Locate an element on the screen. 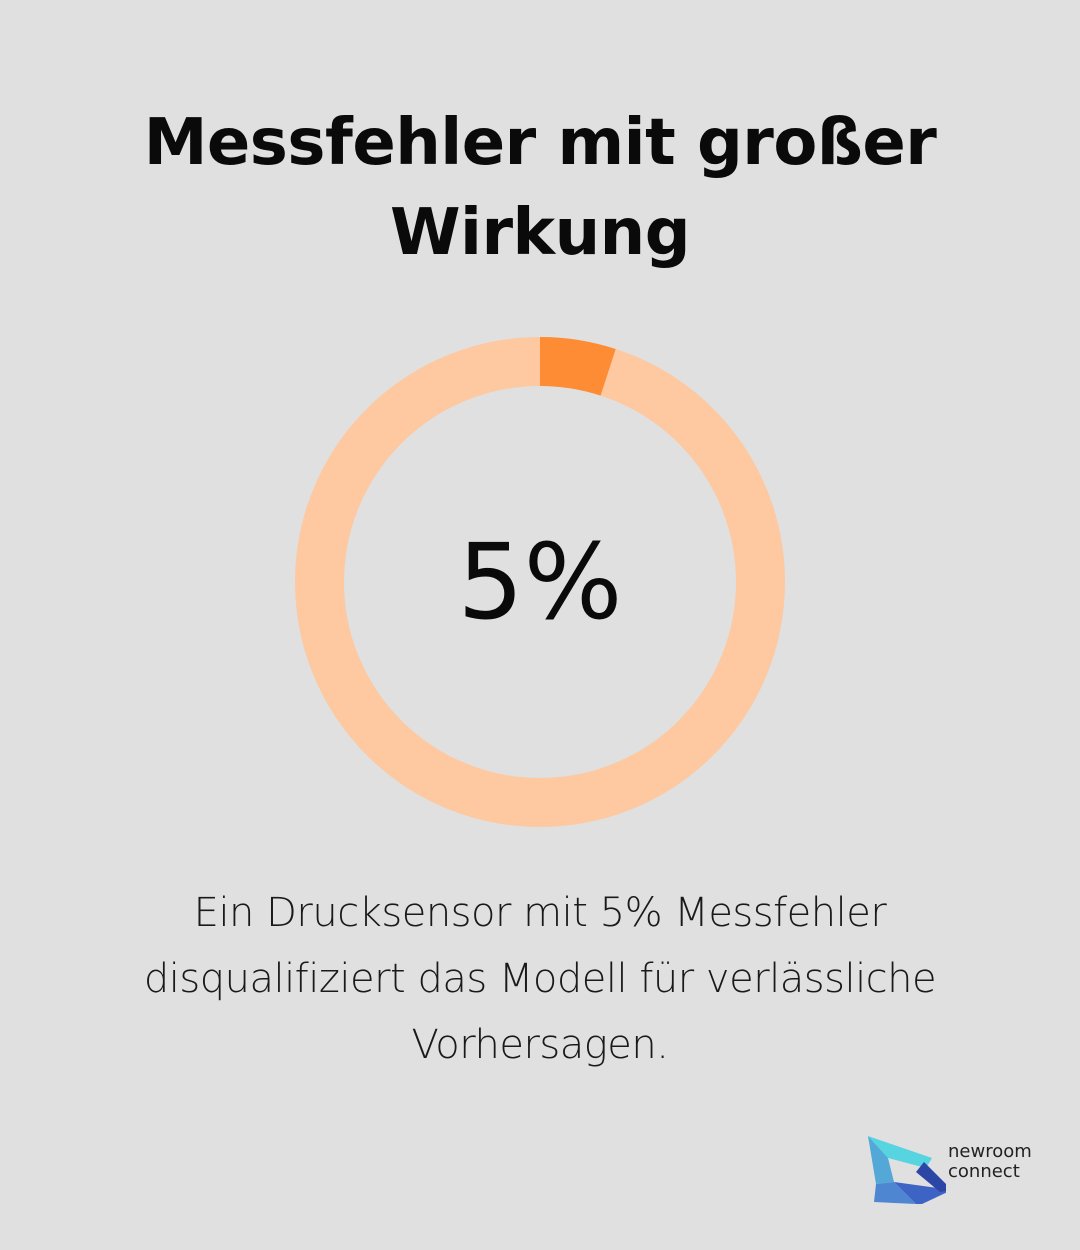 The height and width of the screenshot is (1250, 1080). brand-logo: newroom connect is located at coordinates (961, 1172).